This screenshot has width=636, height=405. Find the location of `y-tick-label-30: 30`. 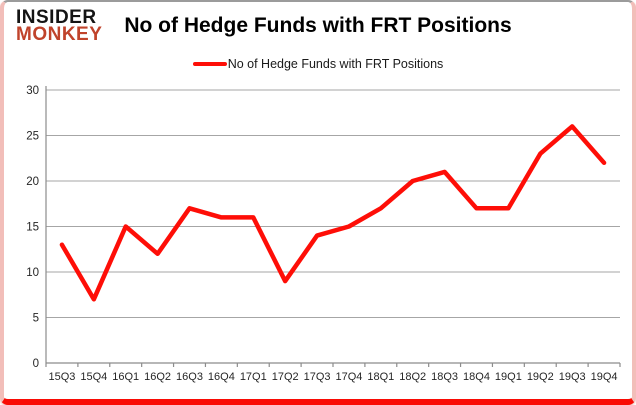

y-tick-label-30: 30 is located at coordinates (32, 91).